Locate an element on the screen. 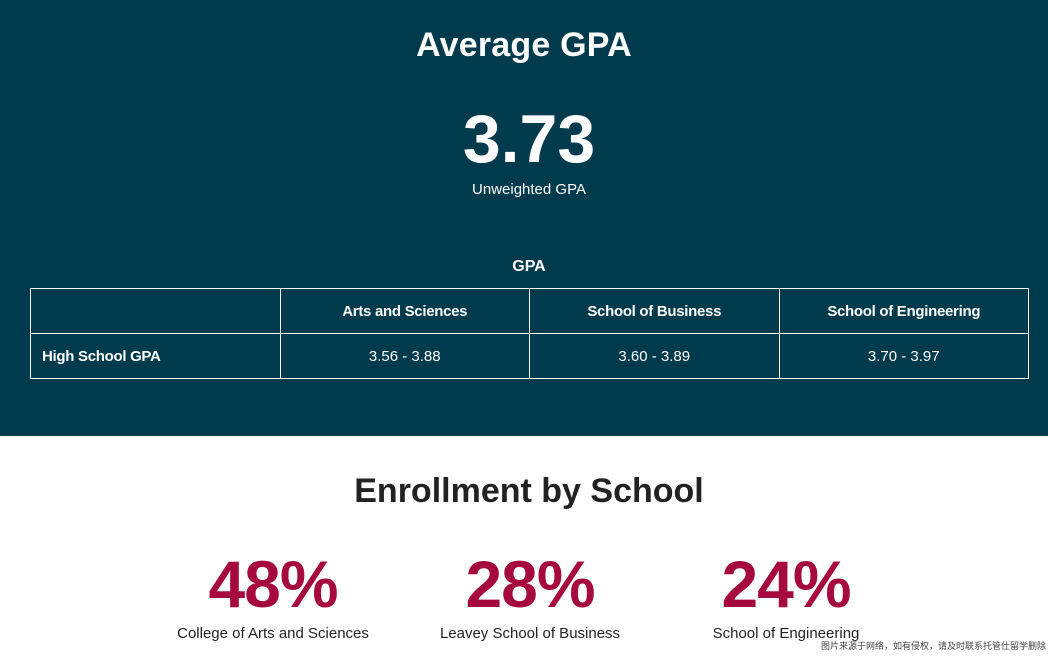  row-label: High School GPA is located at coordinates (155, 356).